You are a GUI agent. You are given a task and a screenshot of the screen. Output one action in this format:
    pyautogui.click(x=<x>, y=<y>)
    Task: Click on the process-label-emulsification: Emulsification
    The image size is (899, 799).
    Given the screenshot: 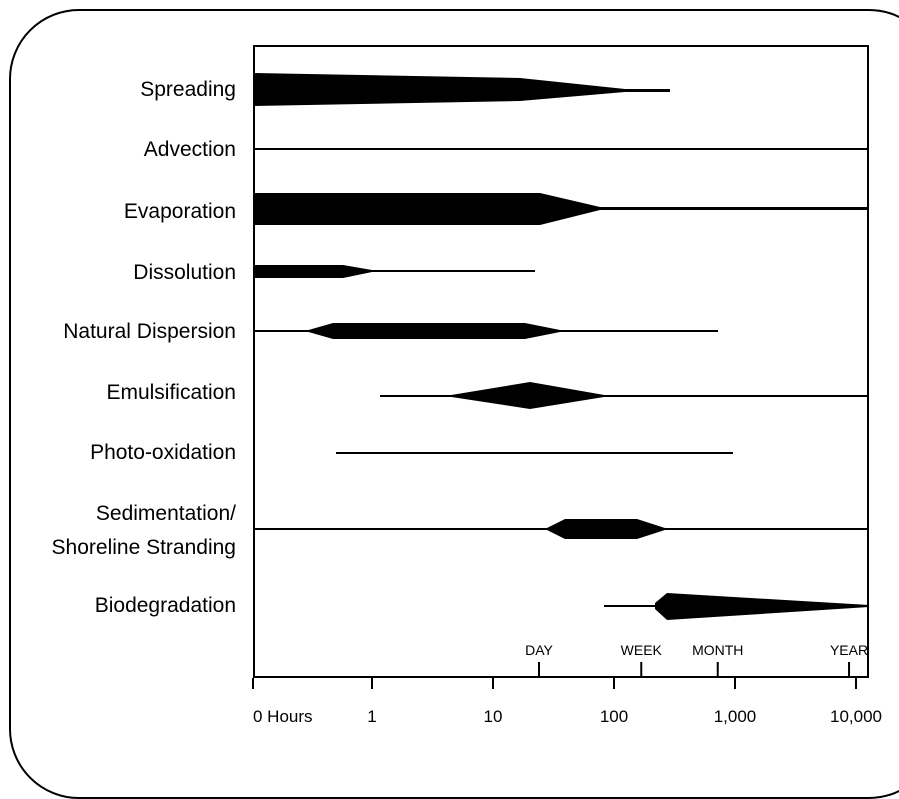 What is the action you would take?
    pyautogui.click(x=171, y=392)
    